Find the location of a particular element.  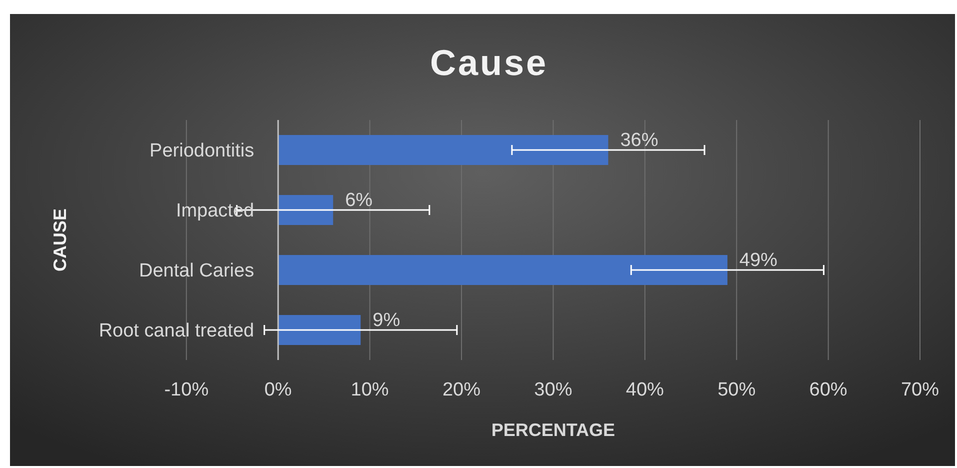

y-tick-label: Root canal treated is located at coordinates (176, 331).